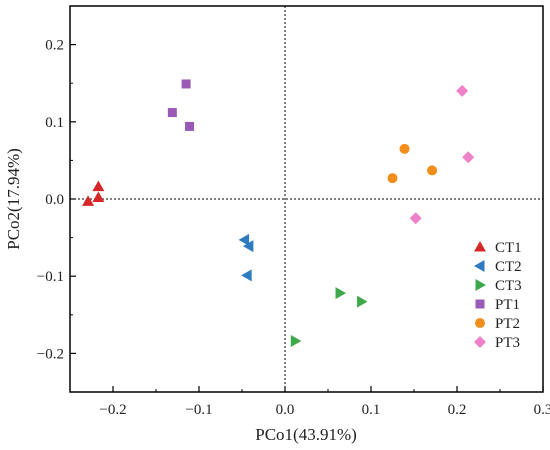 Image resolution: width=550 pixels, height=450 pixels. What do you see at coordinates (508, 267) in the screenshot?
I see `legend-label-ct2: CT2` at bounding box center [508, 267].